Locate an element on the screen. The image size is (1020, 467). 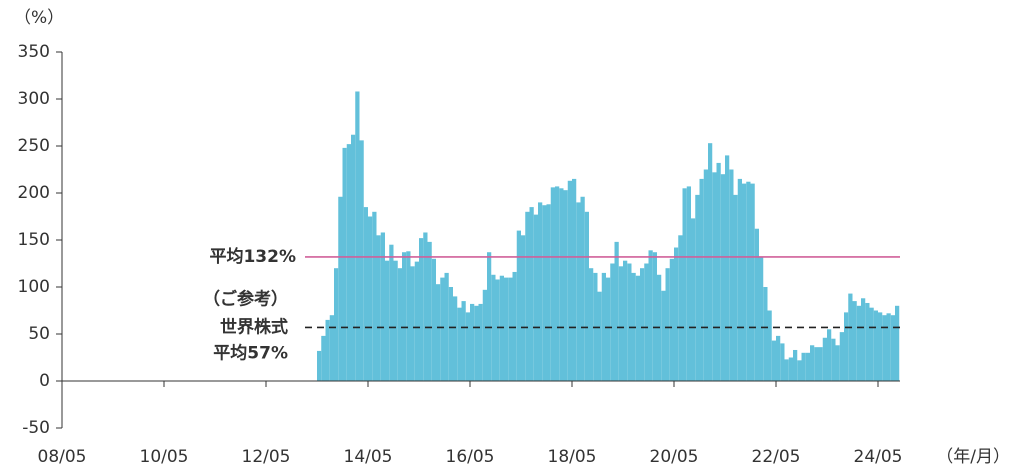
y-tick-label: 250 is located at coordinates (34, 146).